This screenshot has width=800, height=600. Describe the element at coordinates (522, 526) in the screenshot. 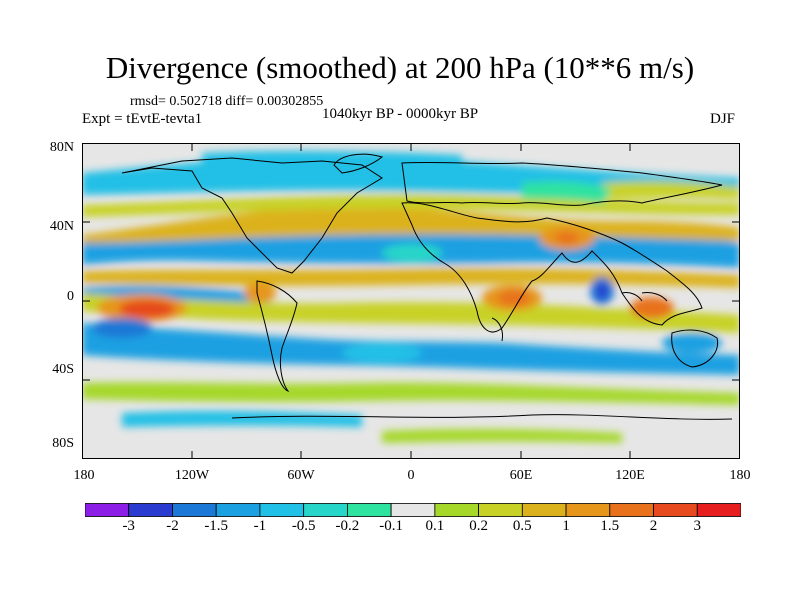

I see `colorbar-label: 0.5` at that location.